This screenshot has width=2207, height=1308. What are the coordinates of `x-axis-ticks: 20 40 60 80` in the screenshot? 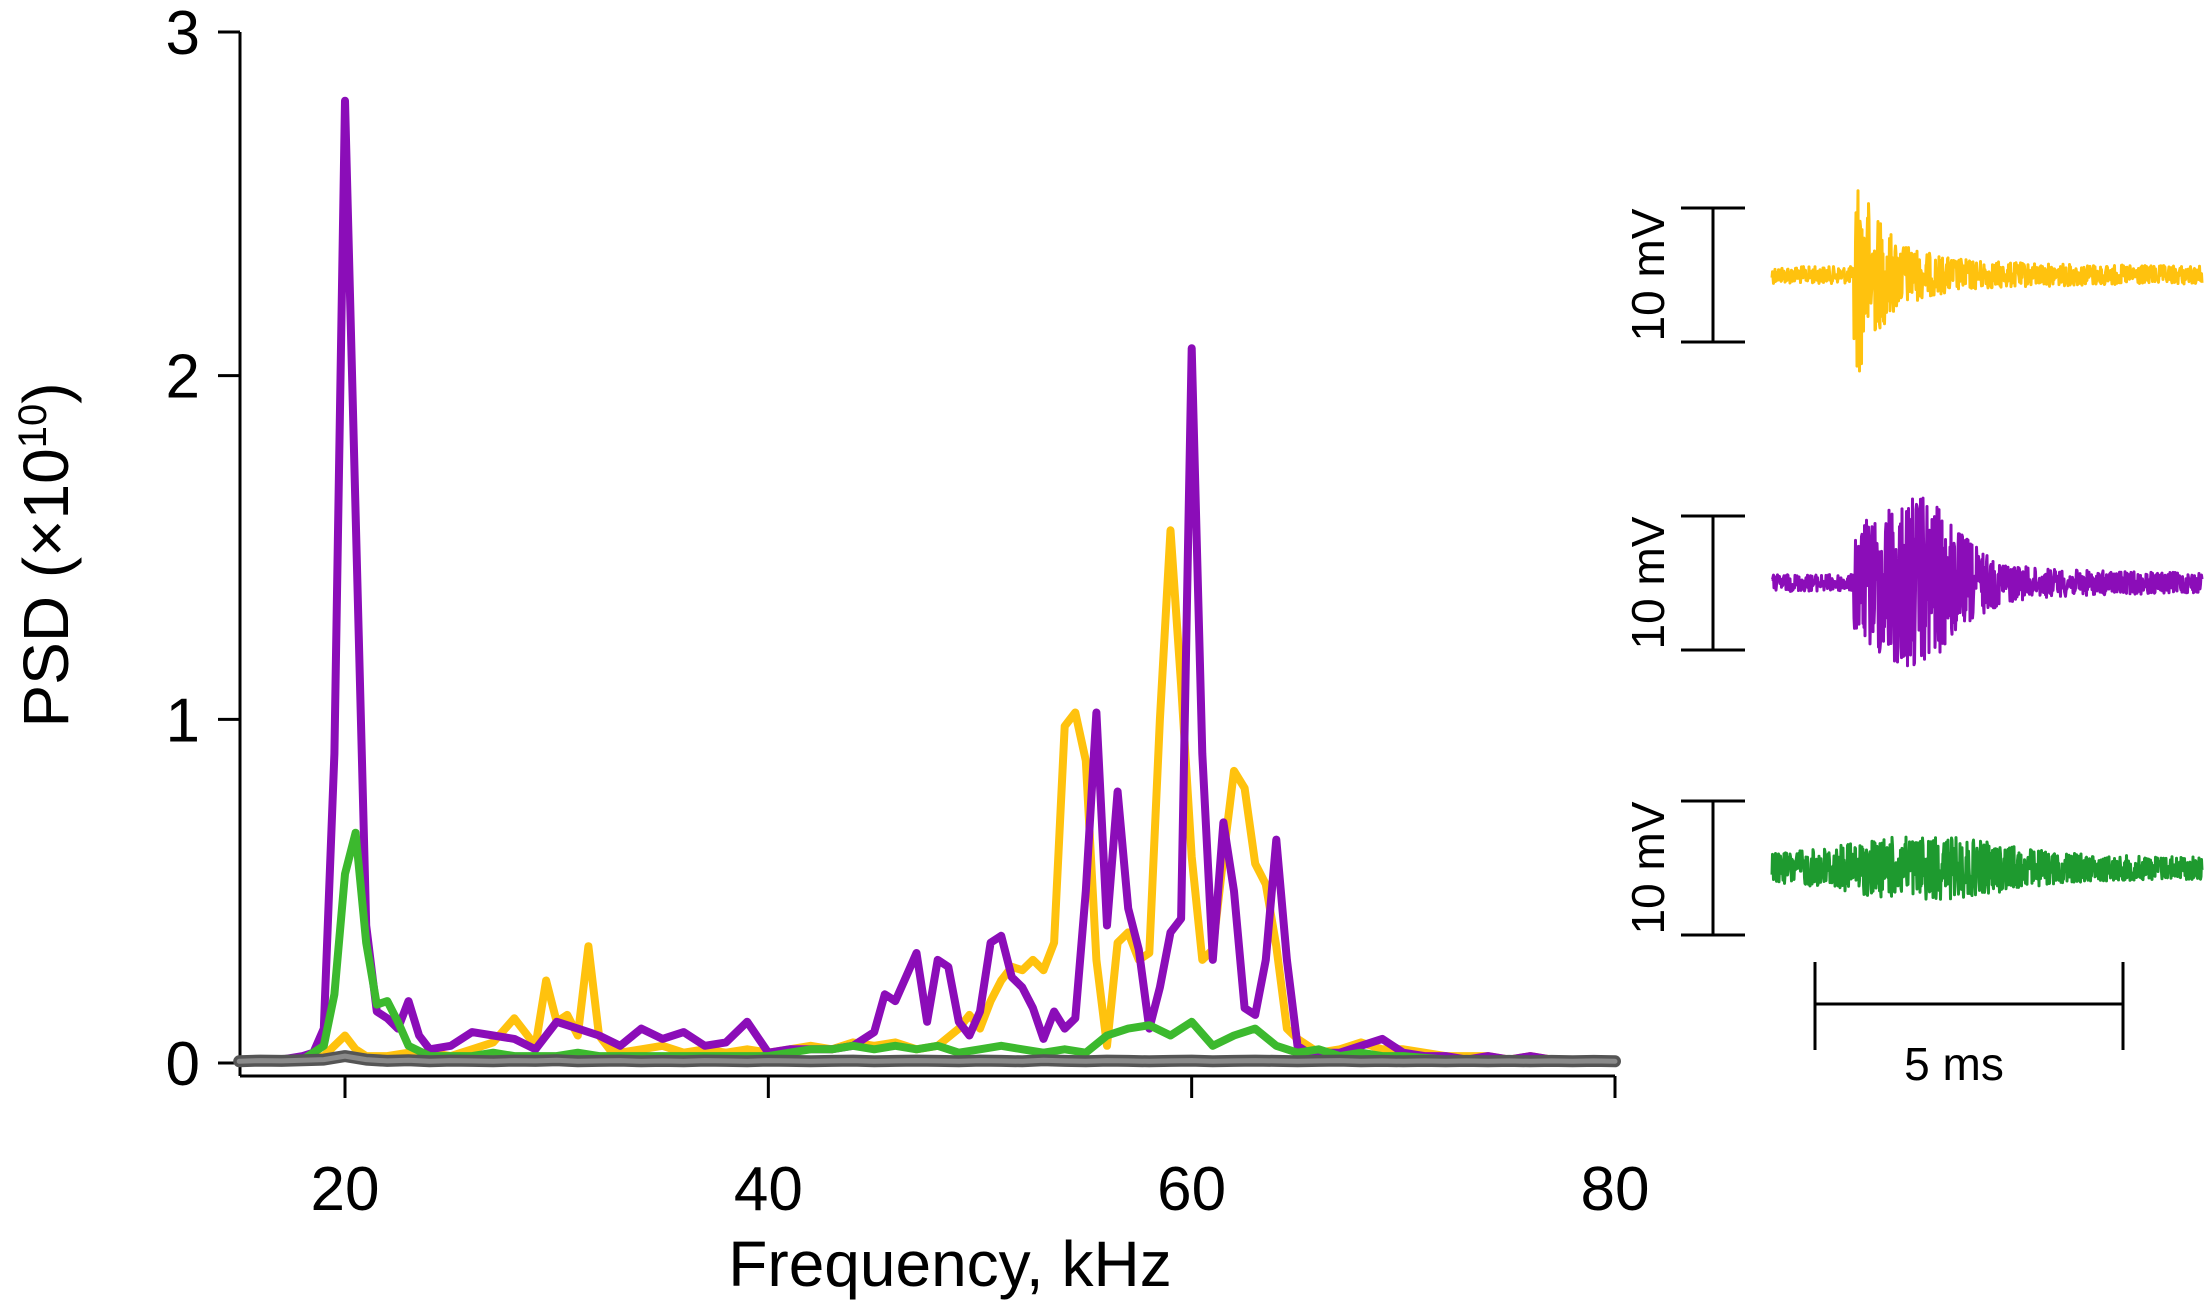 It's located at (980, 1150).